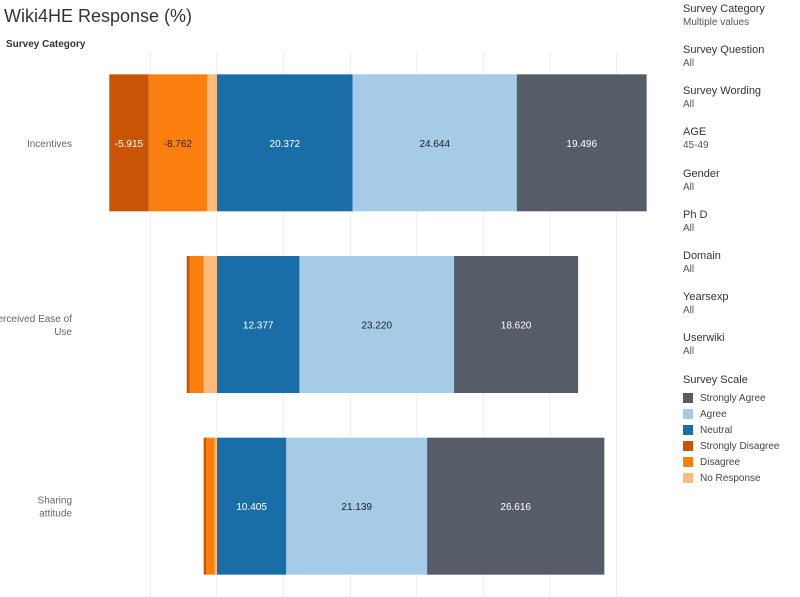  I want to click on filter-label: Survey Wording, so click(722, 91).